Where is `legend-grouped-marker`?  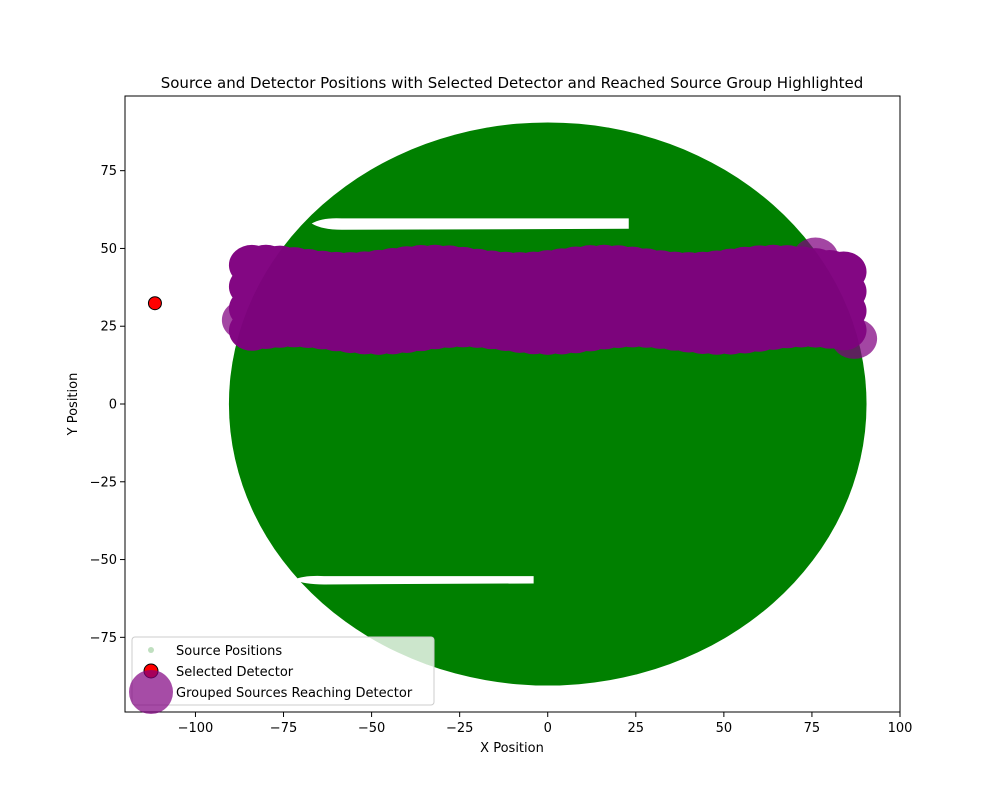 legend-grouped-marker is located at coordinates (151, 692).